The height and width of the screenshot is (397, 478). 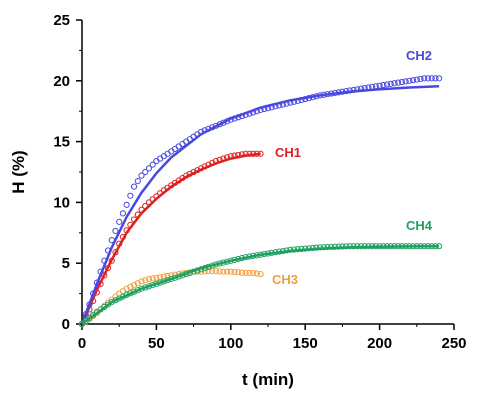 I want to click on y-axis-title: H (%), so click(x=18, y=171).